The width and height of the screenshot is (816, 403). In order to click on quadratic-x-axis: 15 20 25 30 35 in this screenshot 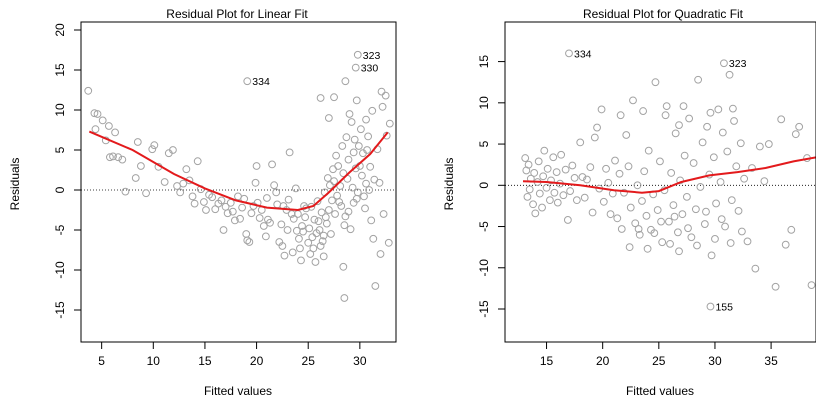, I will do `click(659, 355)`.